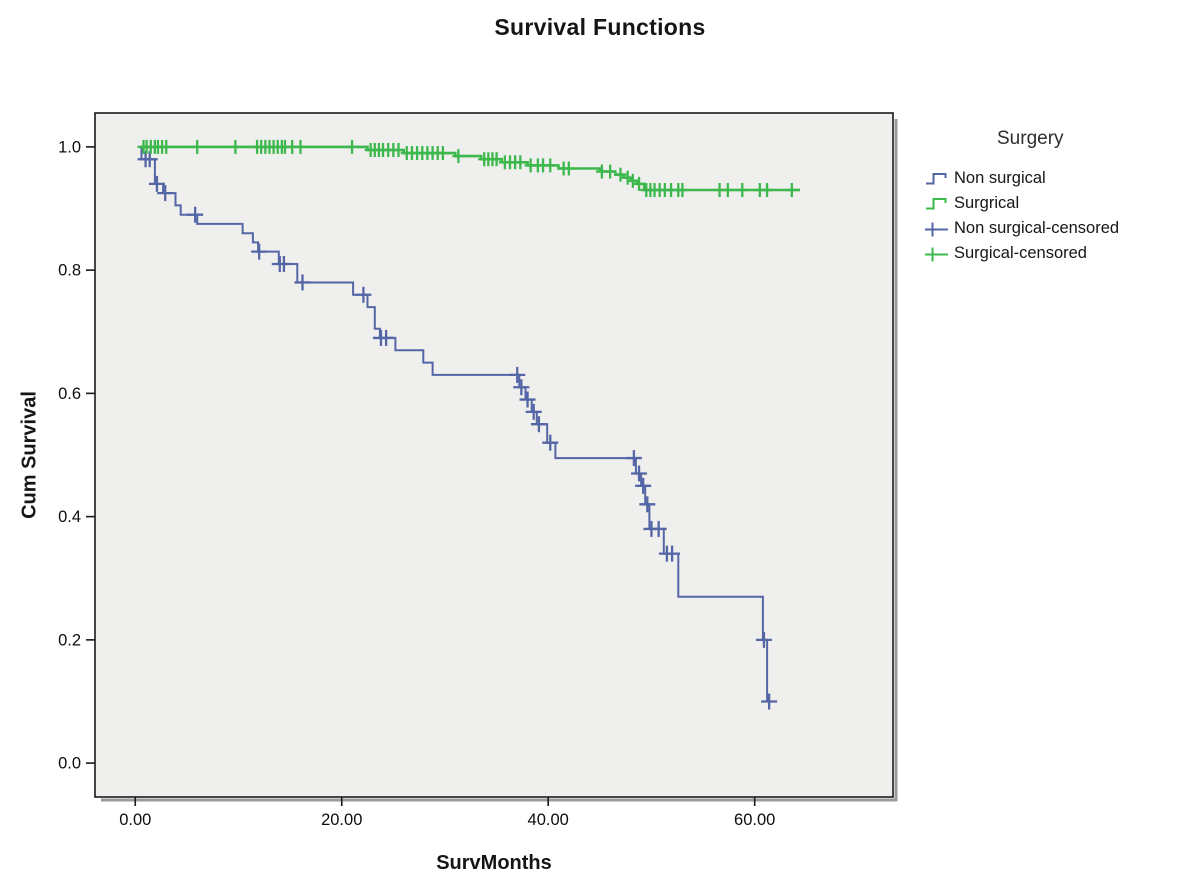 The width and height of the screenshot is (1200, 896). What do you see at coordinates (29, 455) in the screenshot?
I see `y-axis-label: Cum Survival` at bounding box center [29, 455].